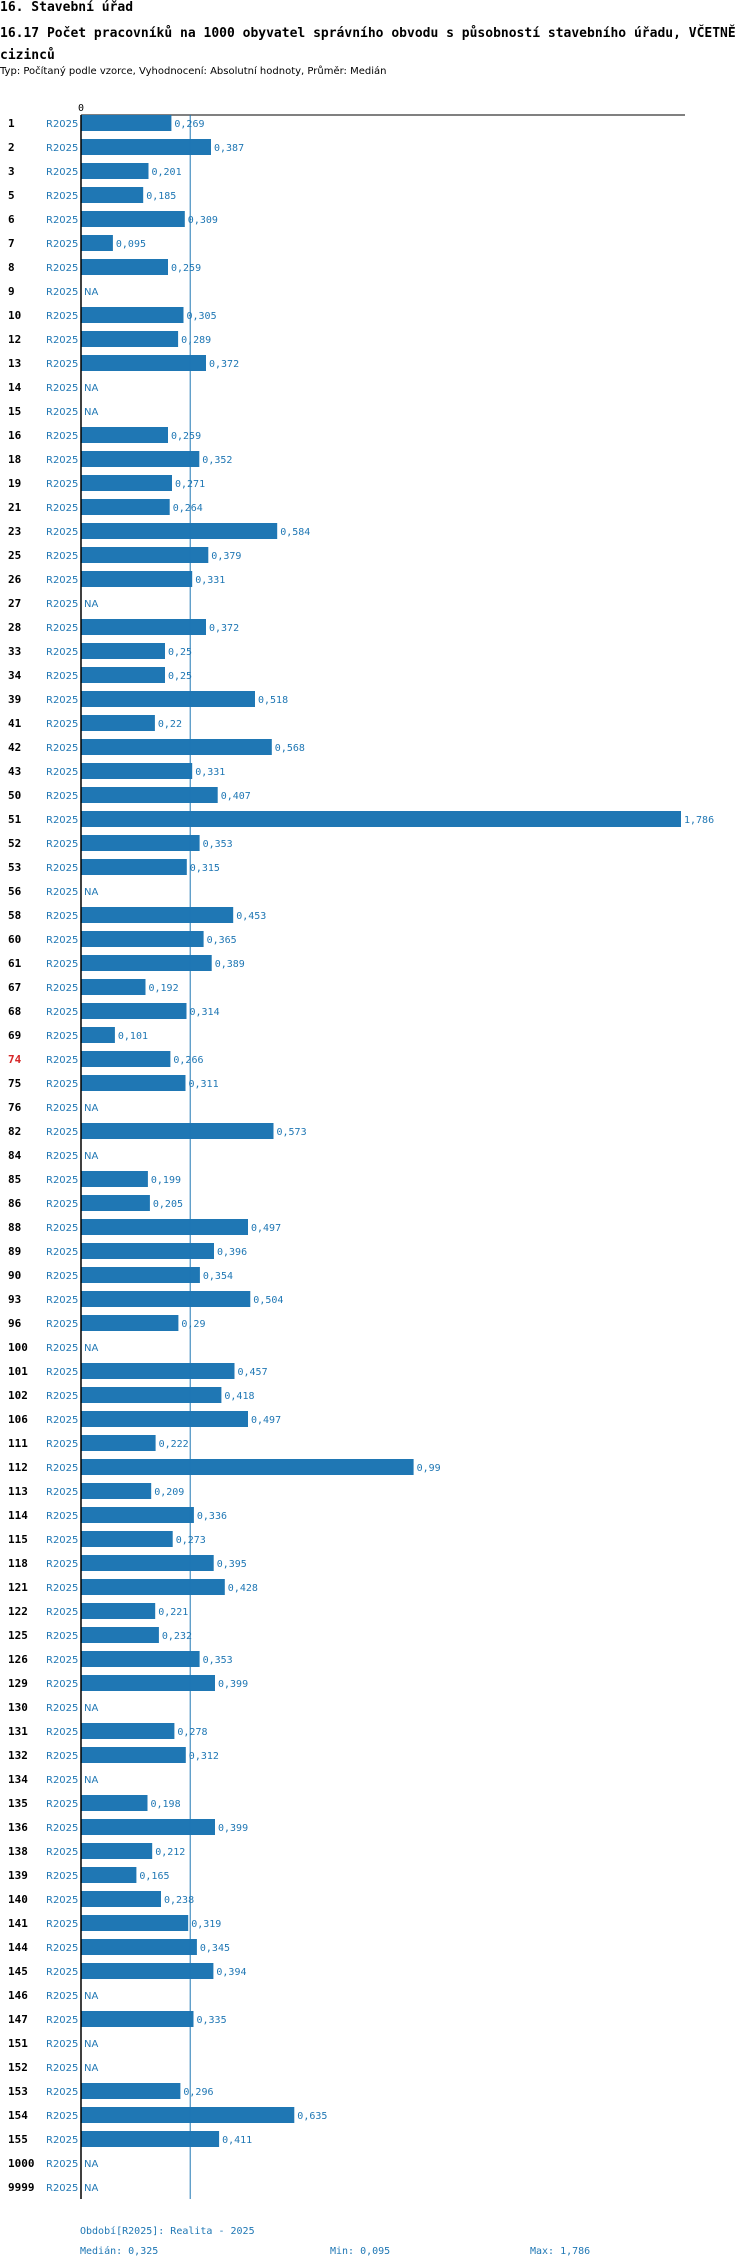 The width and height of the screenshot is (750, 2262). I want to click on data-label: 0,568, so click(290, 748).